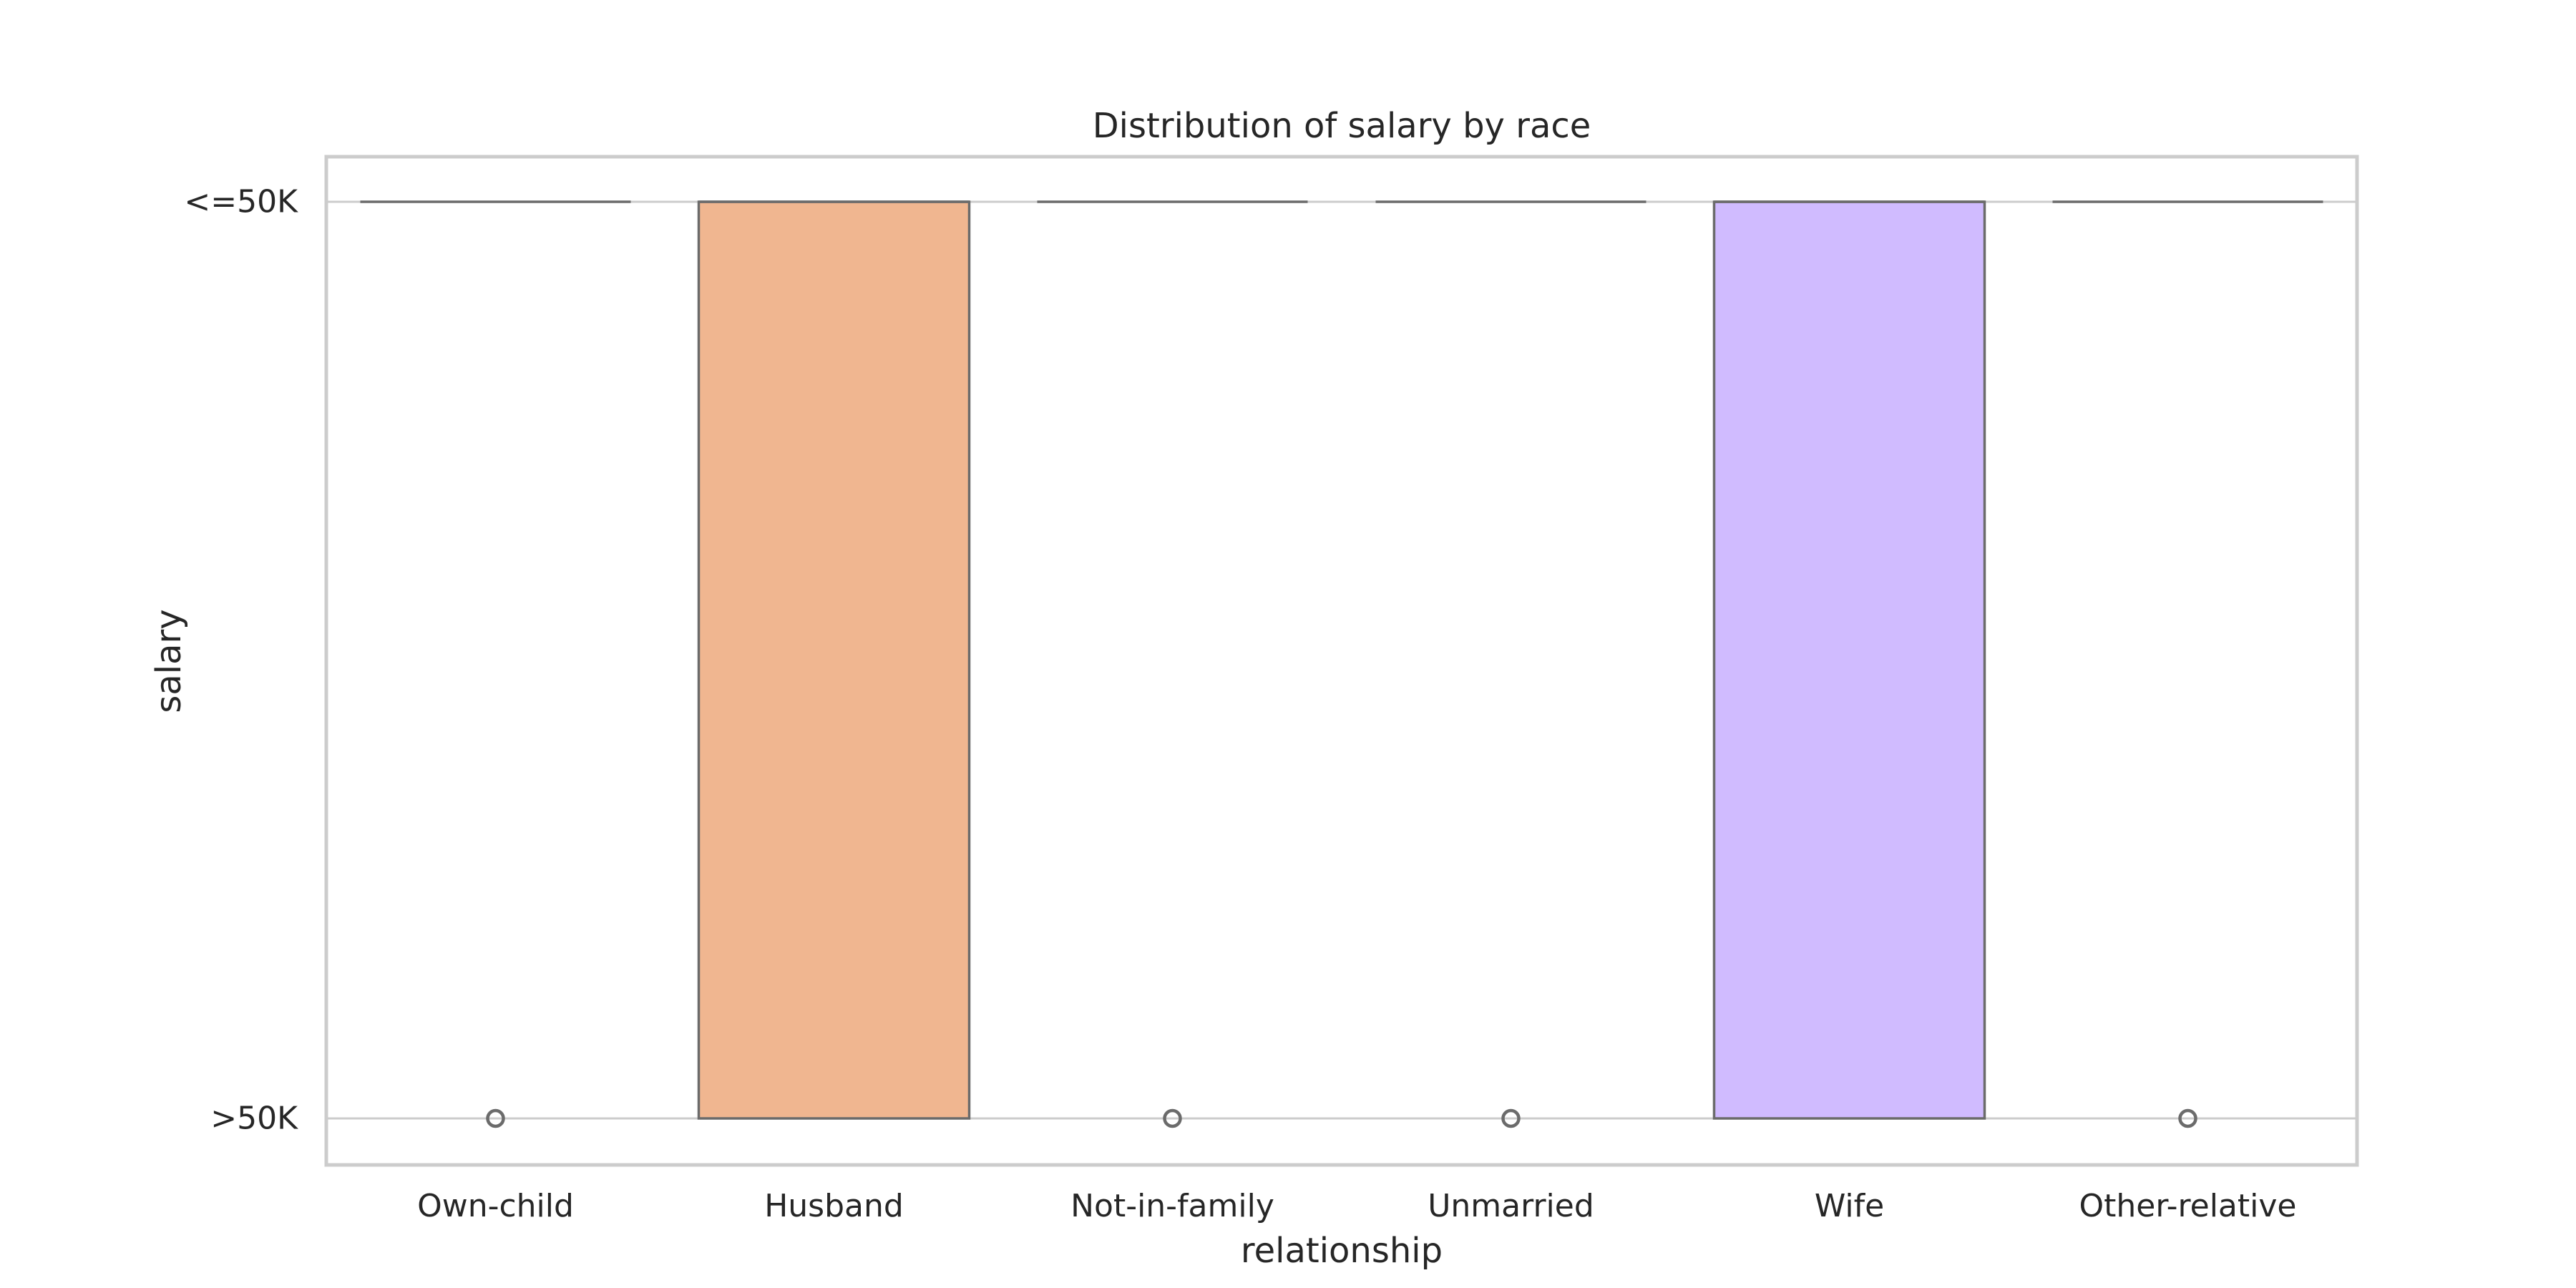 The width and height of the screenshot is (2576, 1288). What do you see at coordinates (169, 661) in the screenshot?
I see `y-axis-title: salary` at bounding box center [169, 661].